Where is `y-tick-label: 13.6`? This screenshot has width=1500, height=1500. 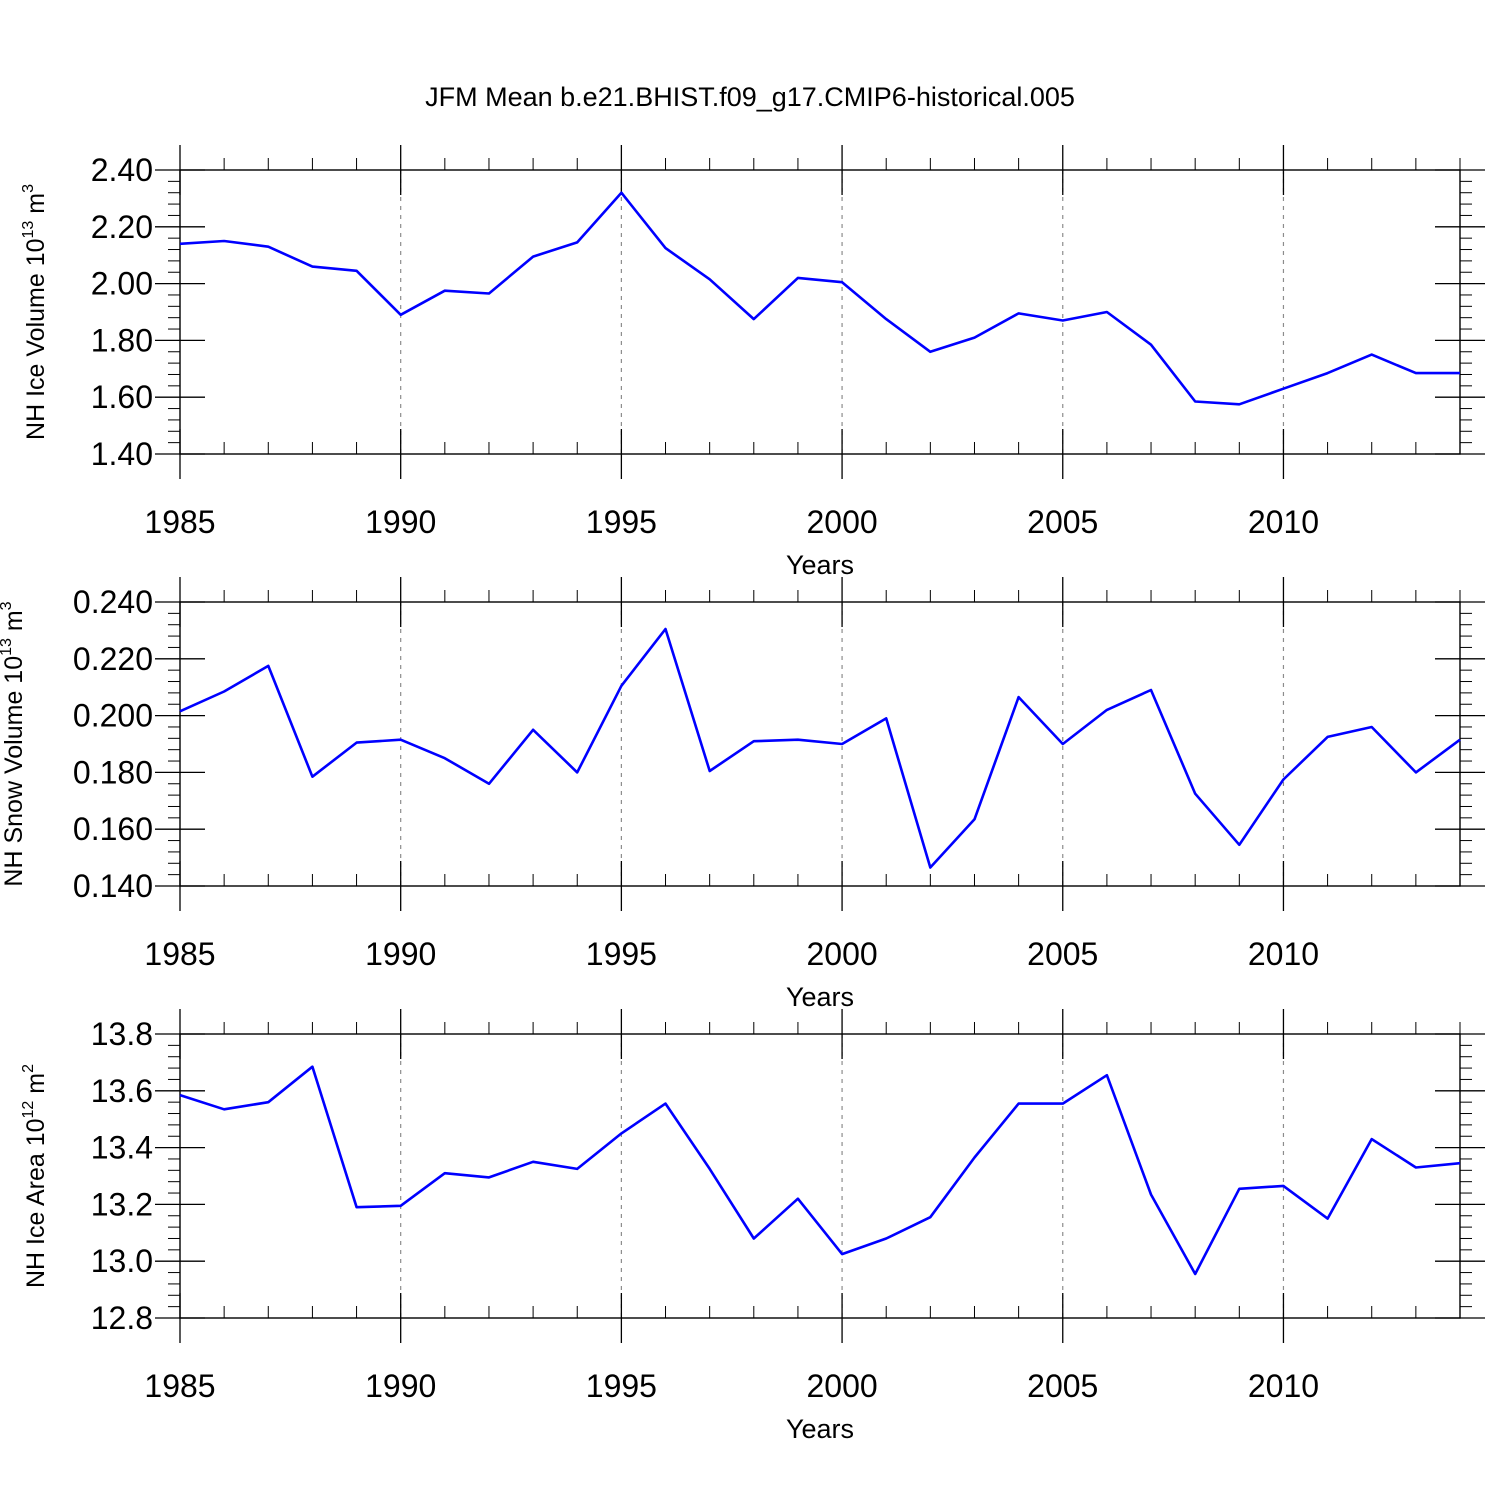
y-tick-label: 13.6 is located at coordinates (122, 1091).